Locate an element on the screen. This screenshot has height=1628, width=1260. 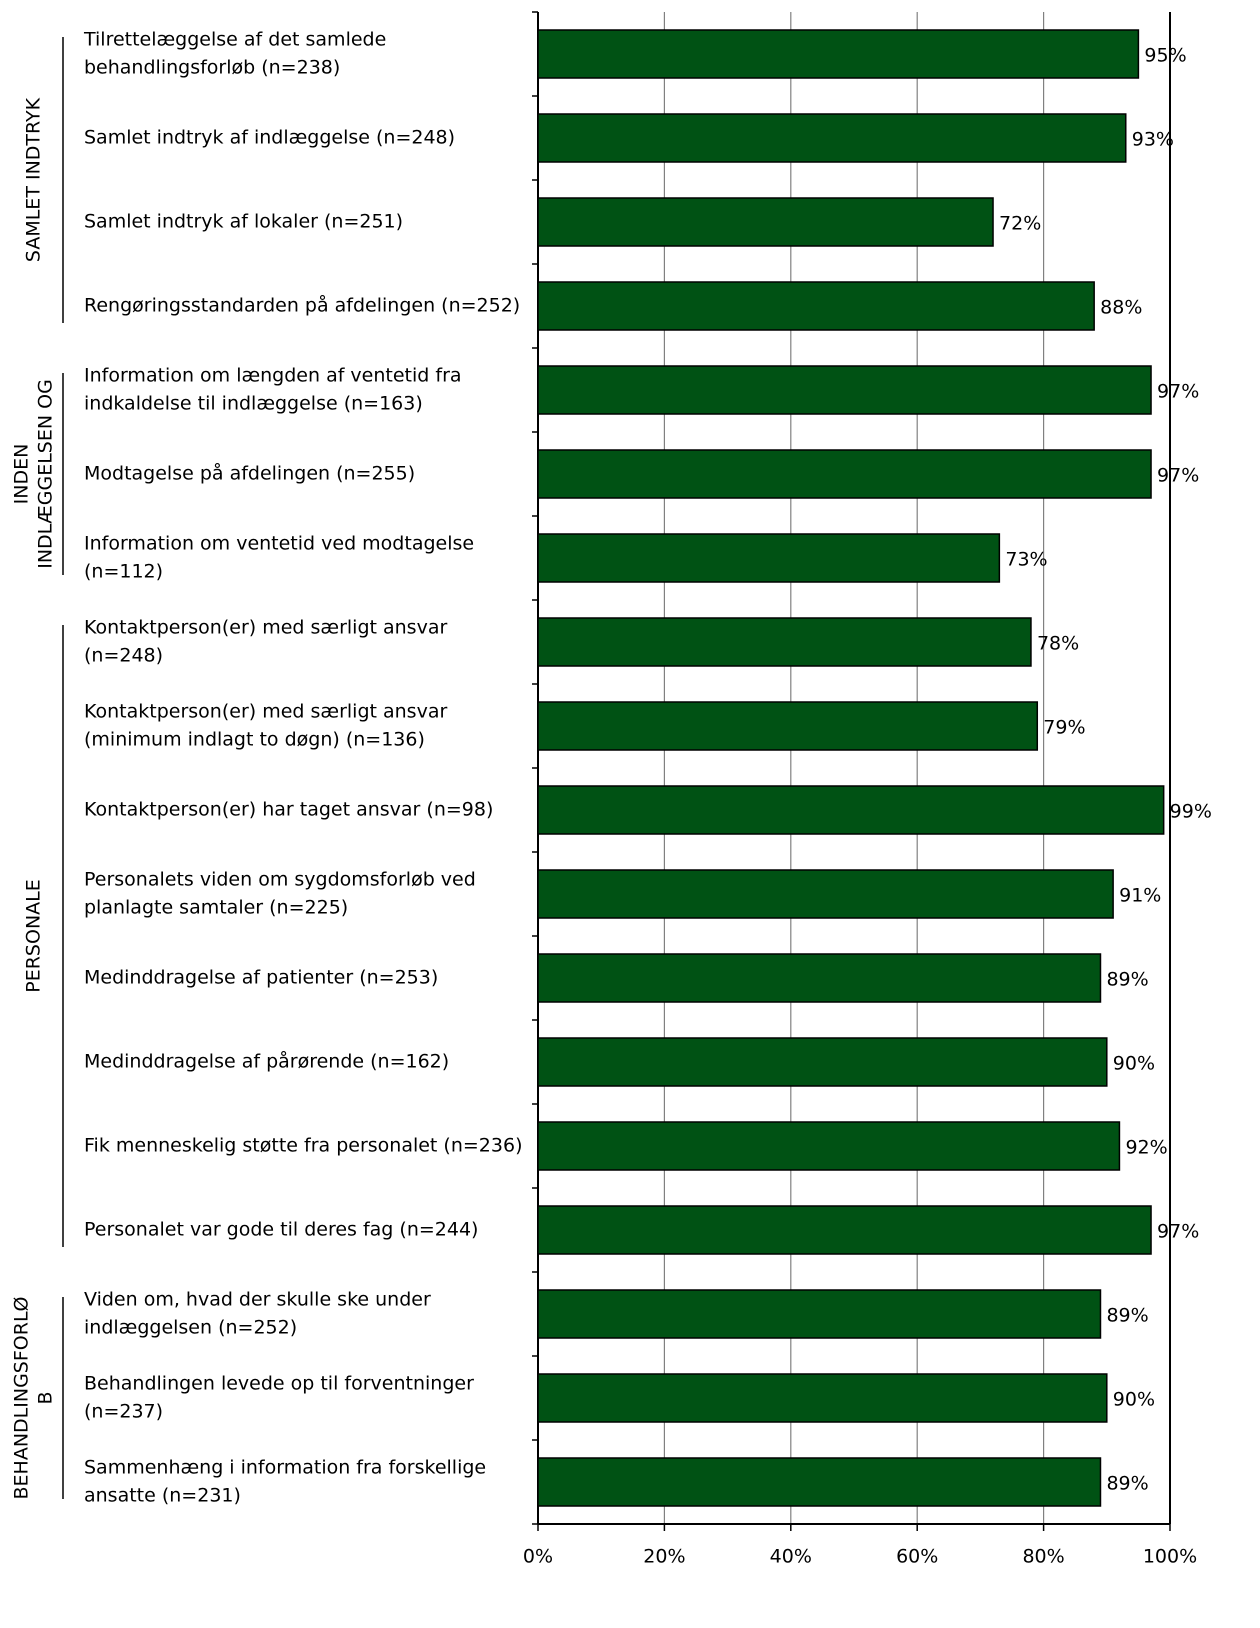
y-tick-label: (n=237) is located at coordinates (123, 1412).